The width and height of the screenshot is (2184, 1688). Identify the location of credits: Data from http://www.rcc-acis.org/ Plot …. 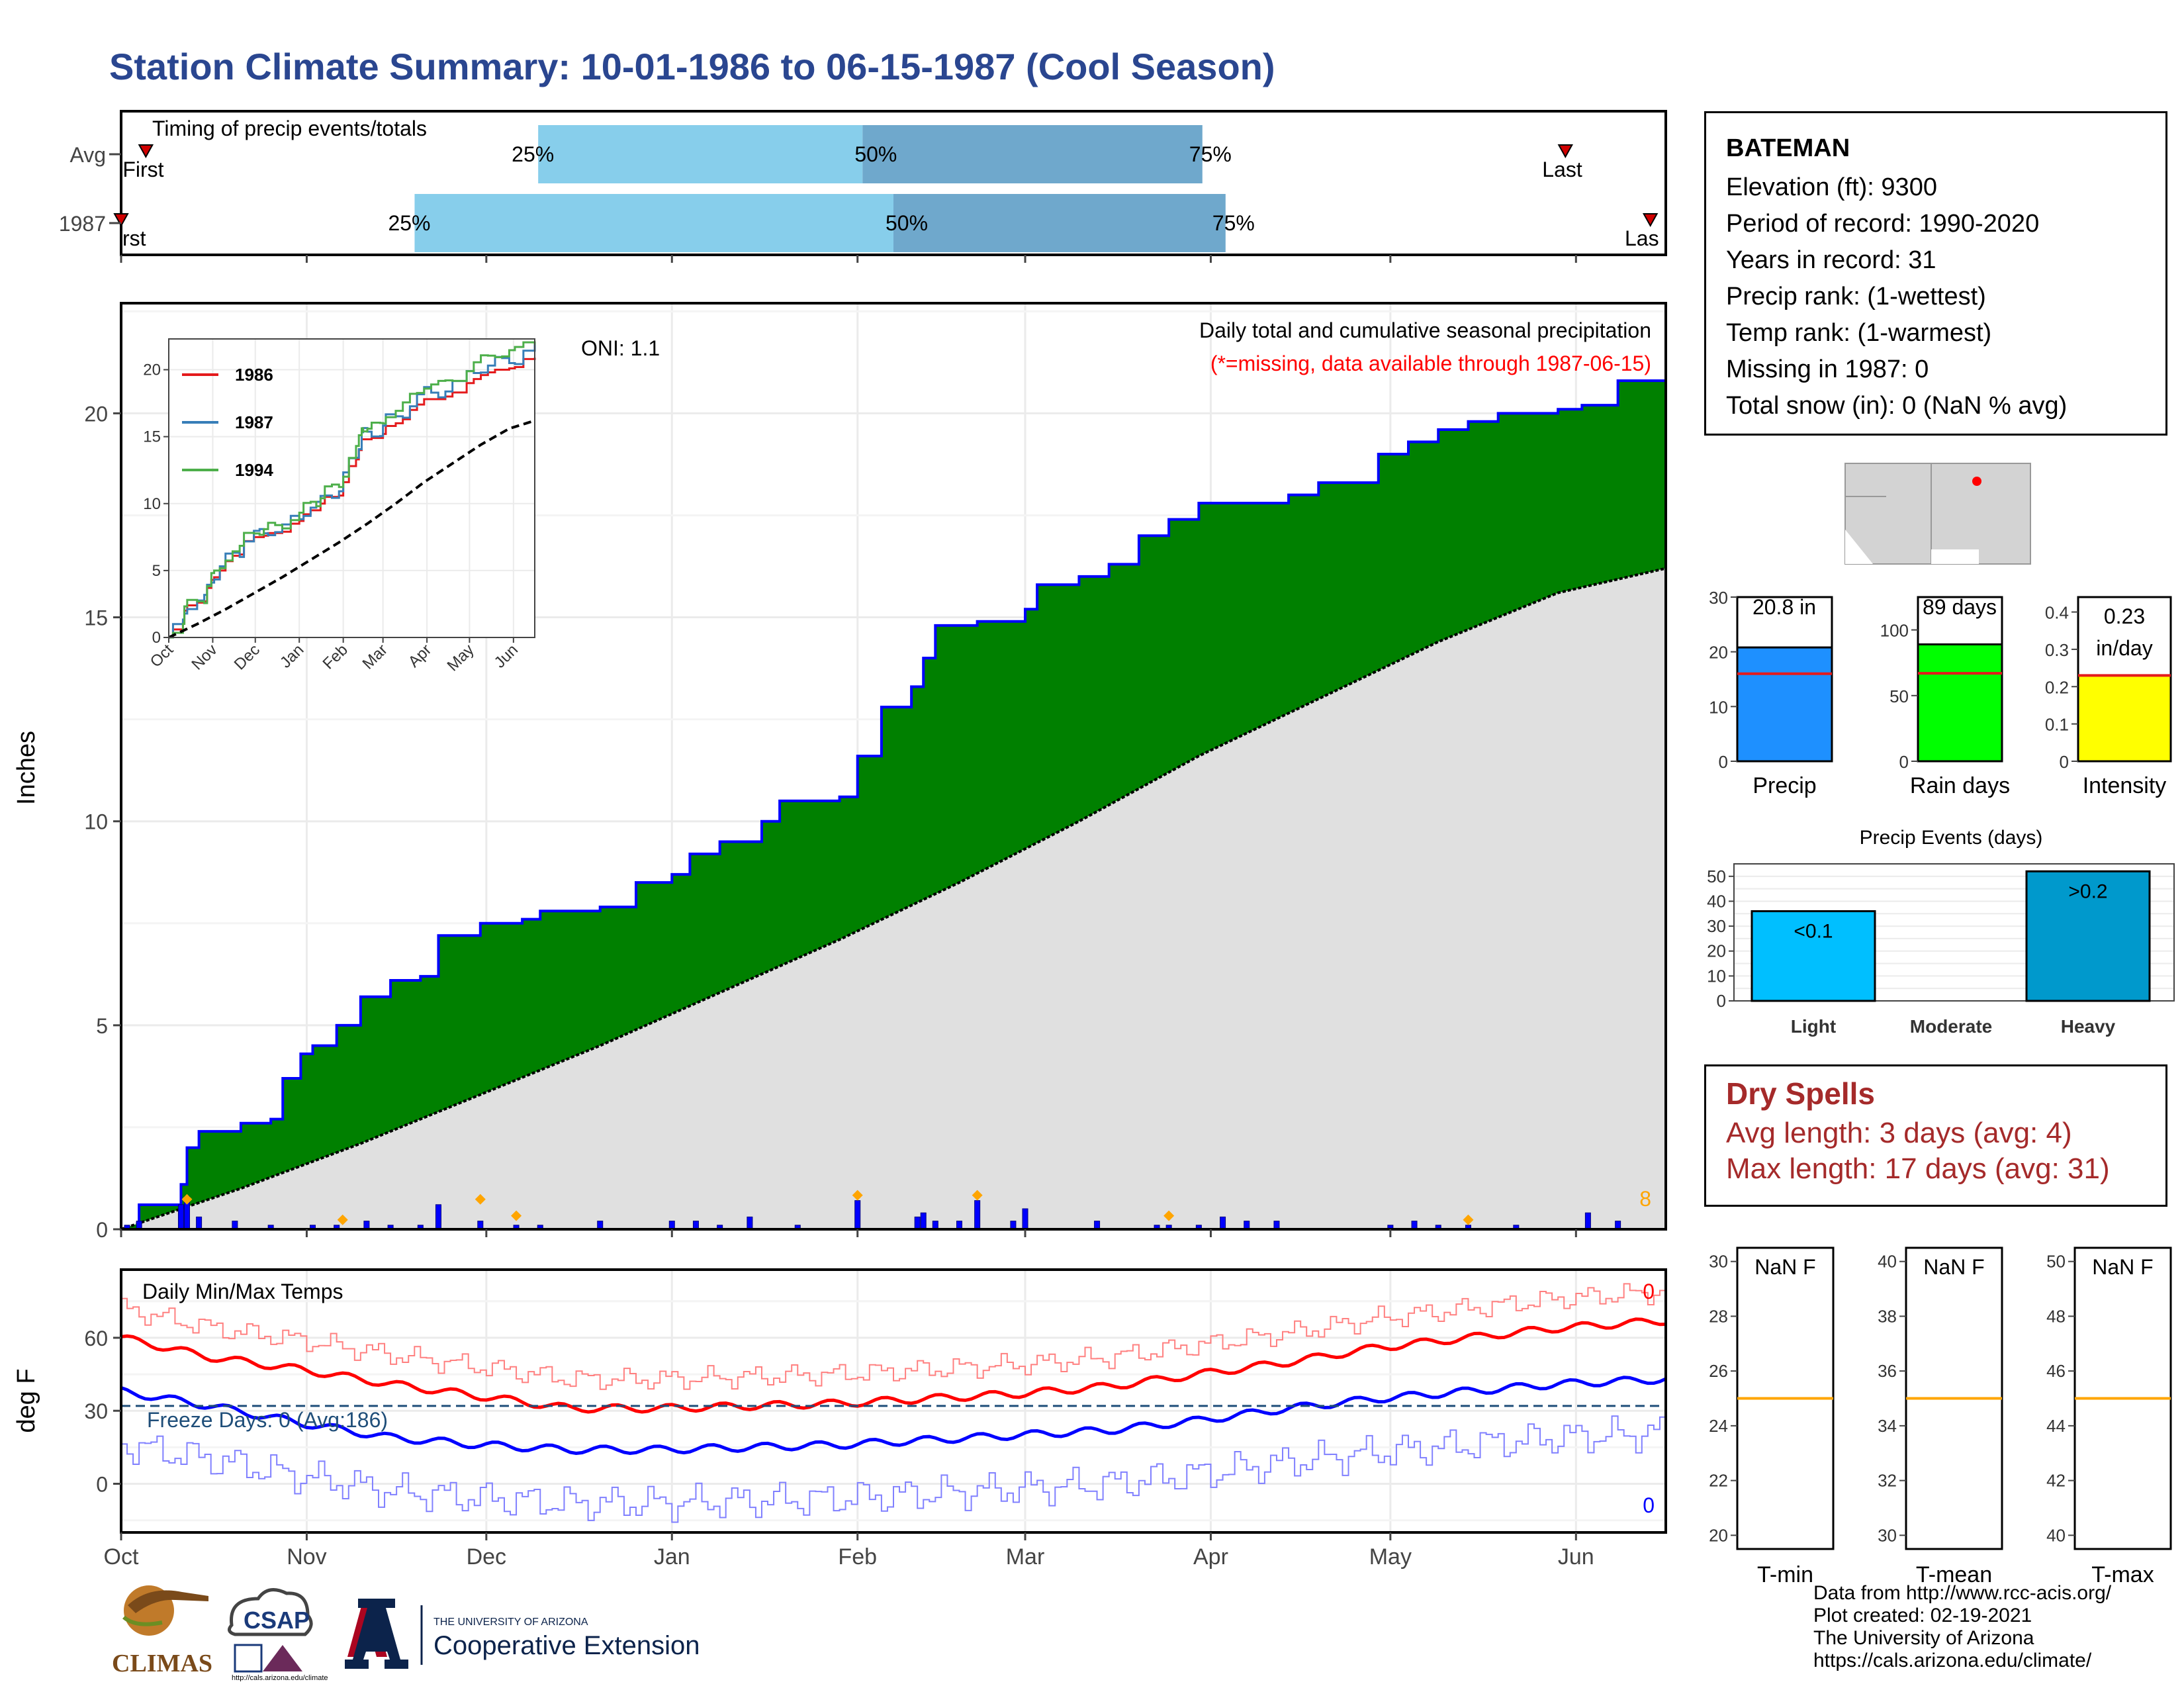
(1962, 1627).